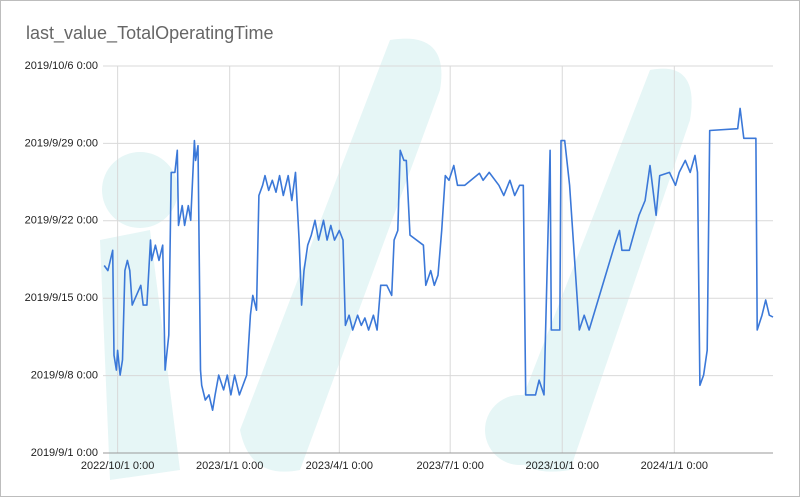  Describe the element at coordinates (450, 466) in the screenshot. I see `x-tick-label: 2023/7/1 0:00` at that location.